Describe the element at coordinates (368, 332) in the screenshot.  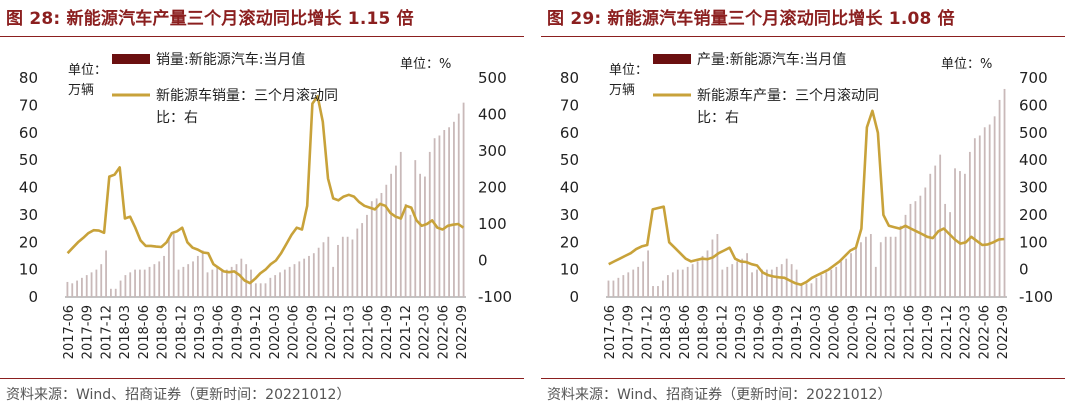
I see `x-tick-label: 2021-06` at that location.